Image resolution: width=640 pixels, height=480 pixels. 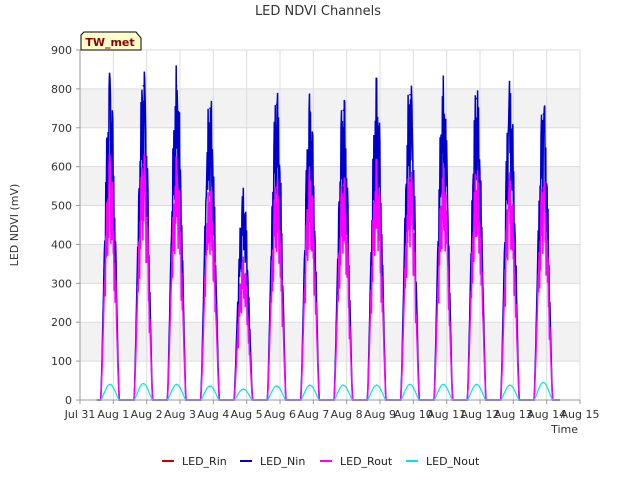 What do you see at coordinates (446, 414) in the screenshot?
I see `x-tick-label: Aug 11` at bounding box center [446, 414].